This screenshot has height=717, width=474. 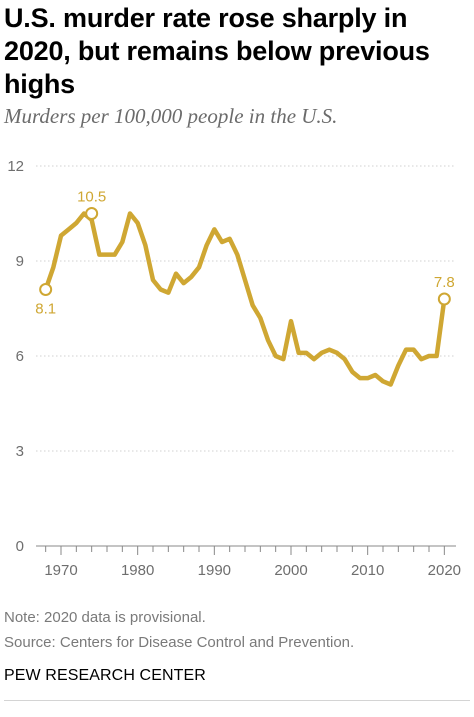 What do you see at coordinates (91, 197) in the screenshot?
I see `annotation-label-1974: 10.5` at bounding box center [91, 197].